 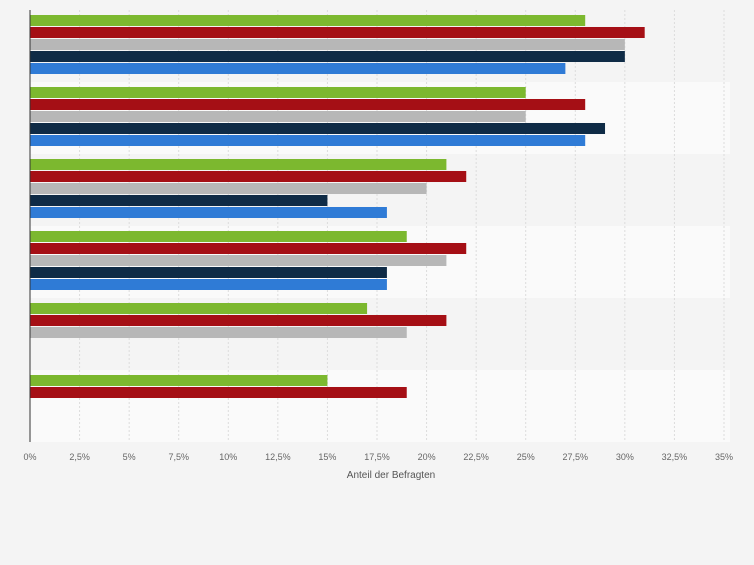 I want to click on x-tick-label: 27,5%, so click(x=576, y=457).